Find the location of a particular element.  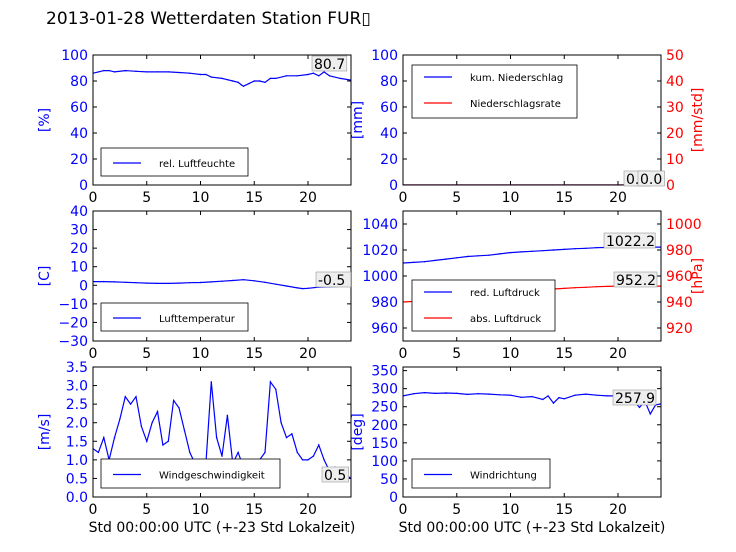

y-right-tick-label: 10 is located at coordinates (675, 160).